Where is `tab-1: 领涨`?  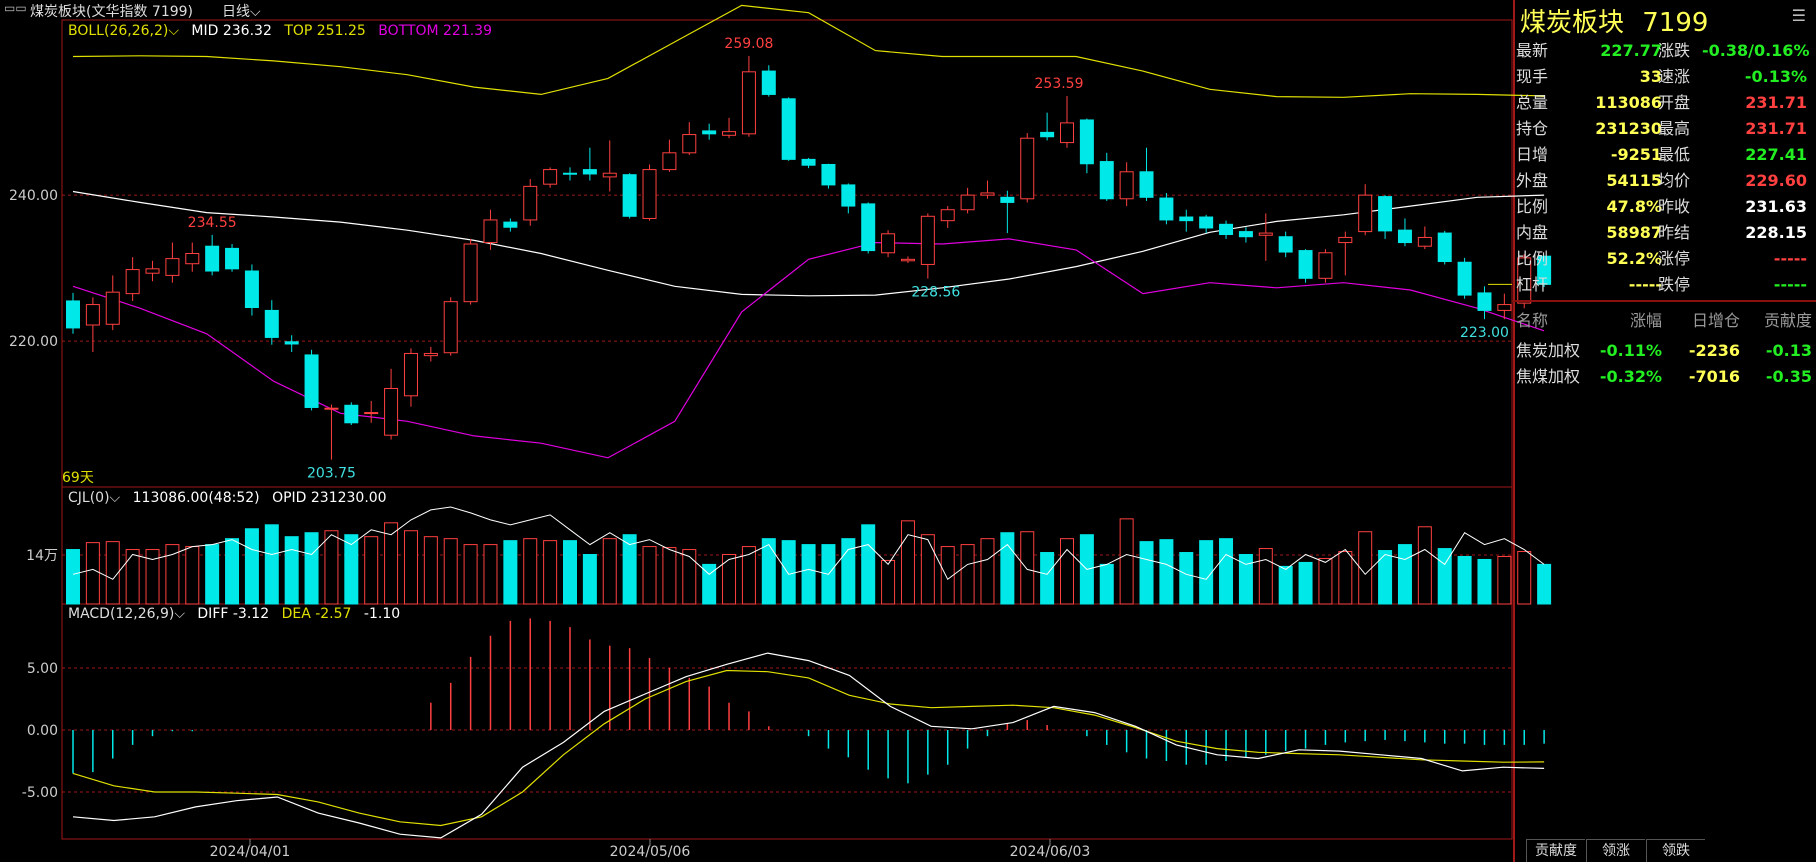
tab-1: 领涨 is located at coordinates (1615, 850).